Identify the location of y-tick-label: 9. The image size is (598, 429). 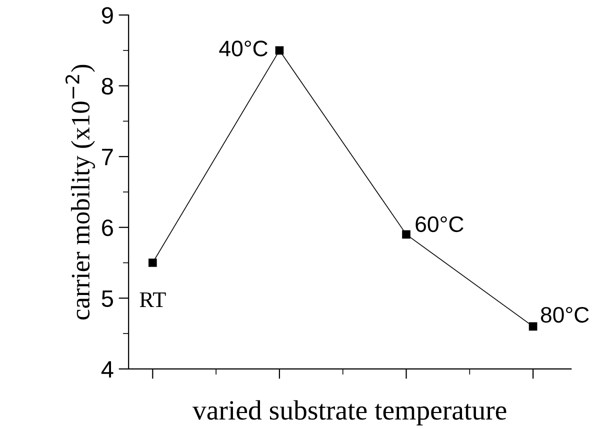
(107, 15).